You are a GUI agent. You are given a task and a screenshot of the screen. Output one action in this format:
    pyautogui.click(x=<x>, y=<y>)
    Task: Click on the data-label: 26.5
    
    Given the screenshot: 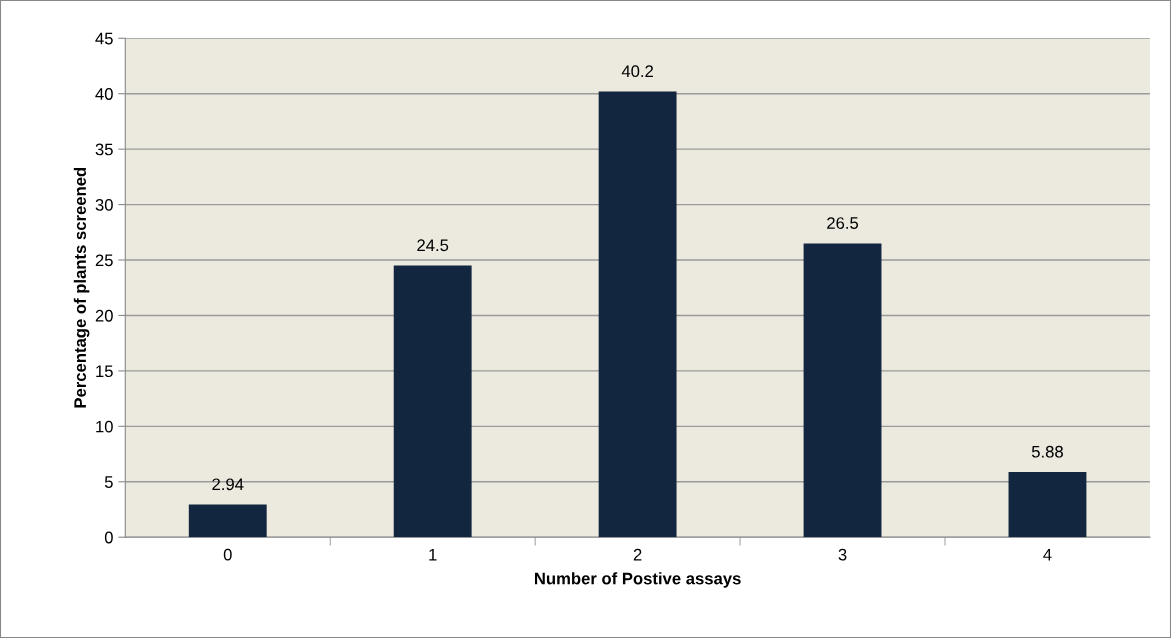 What is the action you would take?
    pyautogui.click(x=843, y=223)
    